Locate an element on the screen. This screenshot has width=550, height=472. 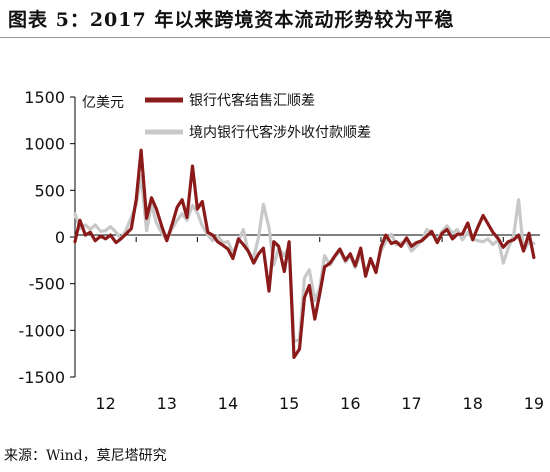
source-note: 来源：Wind，莫尼塔研究 is located at coordinates (85, 456).